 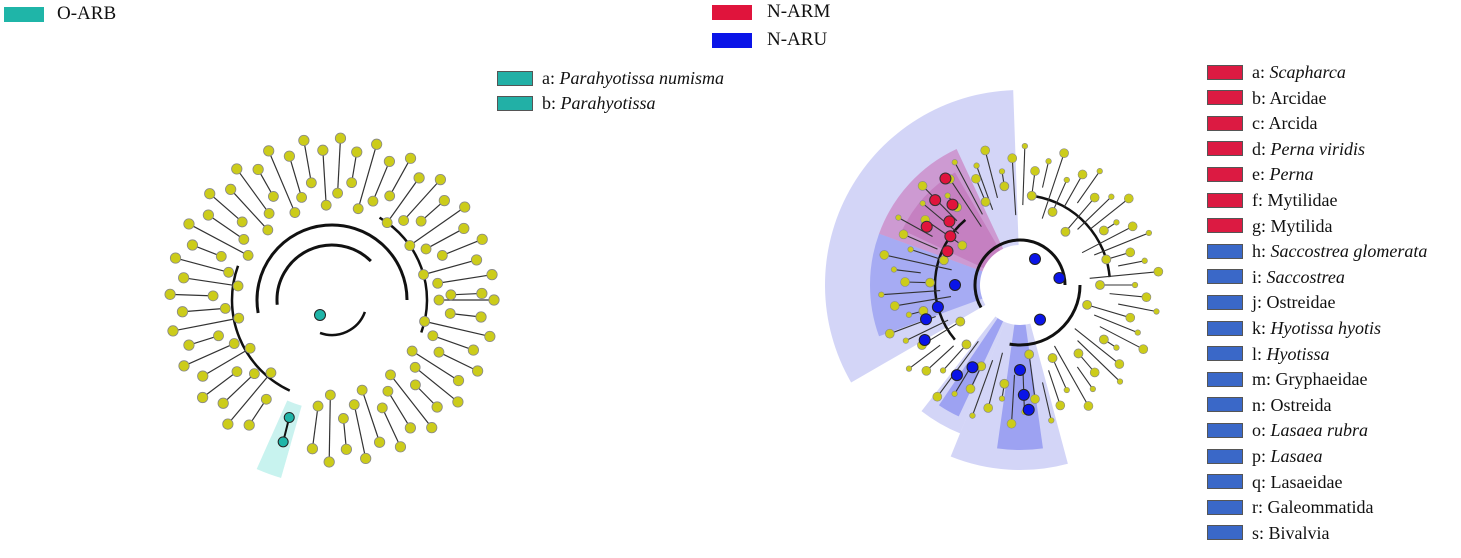 What do you see at coordinates (1261, 225) in the screenshot?
I see `right-key-letter: g:` at bounding box center [1261, 225].